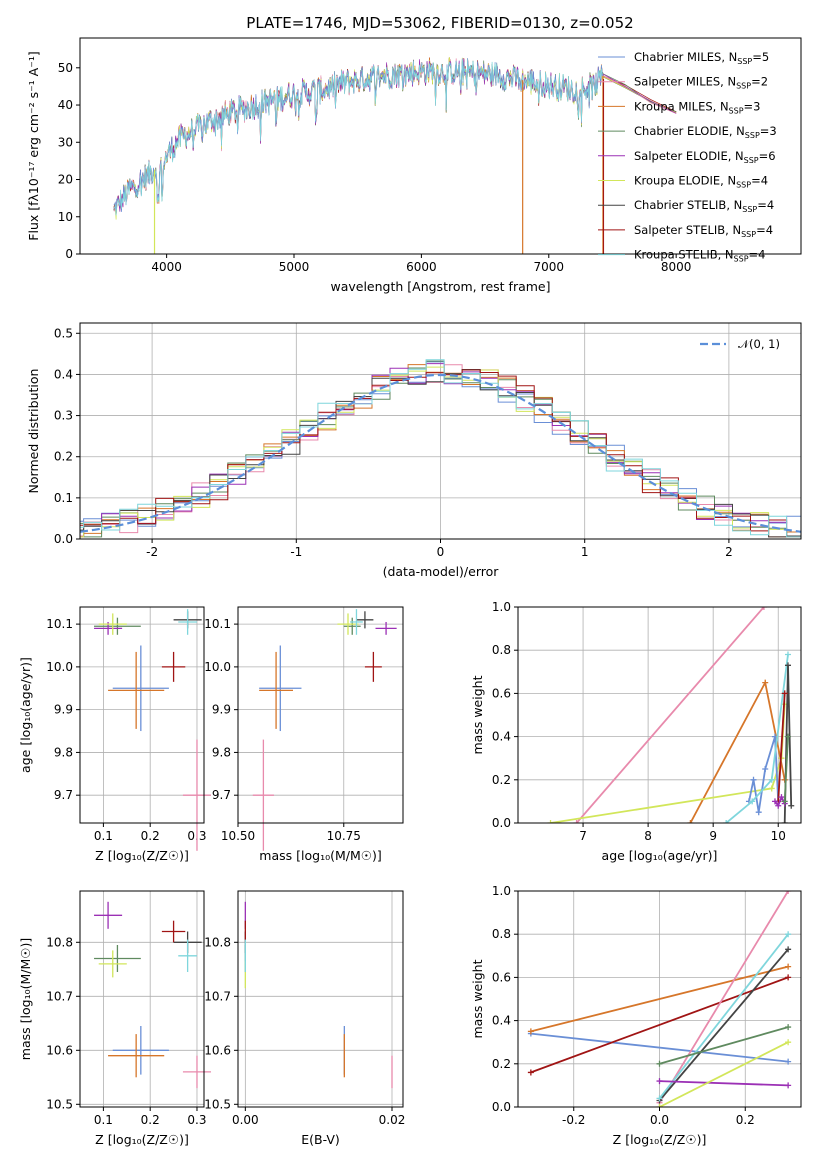 Image resolution: width=819 pixels, height=1170 pixels. Describe the element at coordinates (63, 498) in the screenshot. I see `hist-ytick-label: 0.1` at that location.